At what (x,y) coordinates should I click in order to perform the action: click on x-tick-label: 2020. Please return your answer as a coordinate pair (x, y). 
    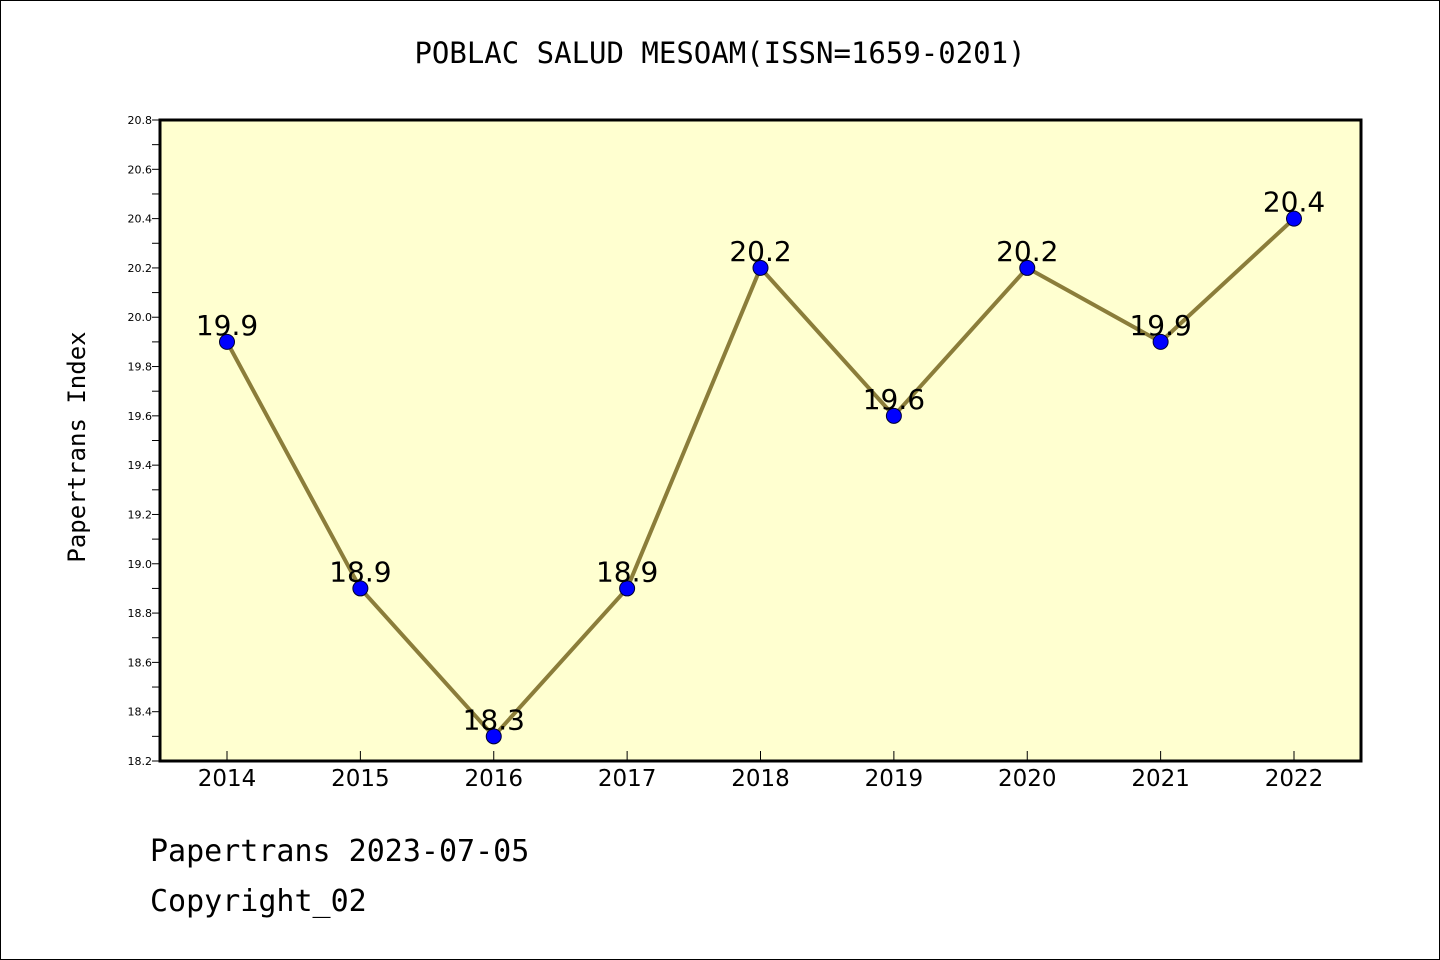
    Looking at the image, I should click on (1027, 779).